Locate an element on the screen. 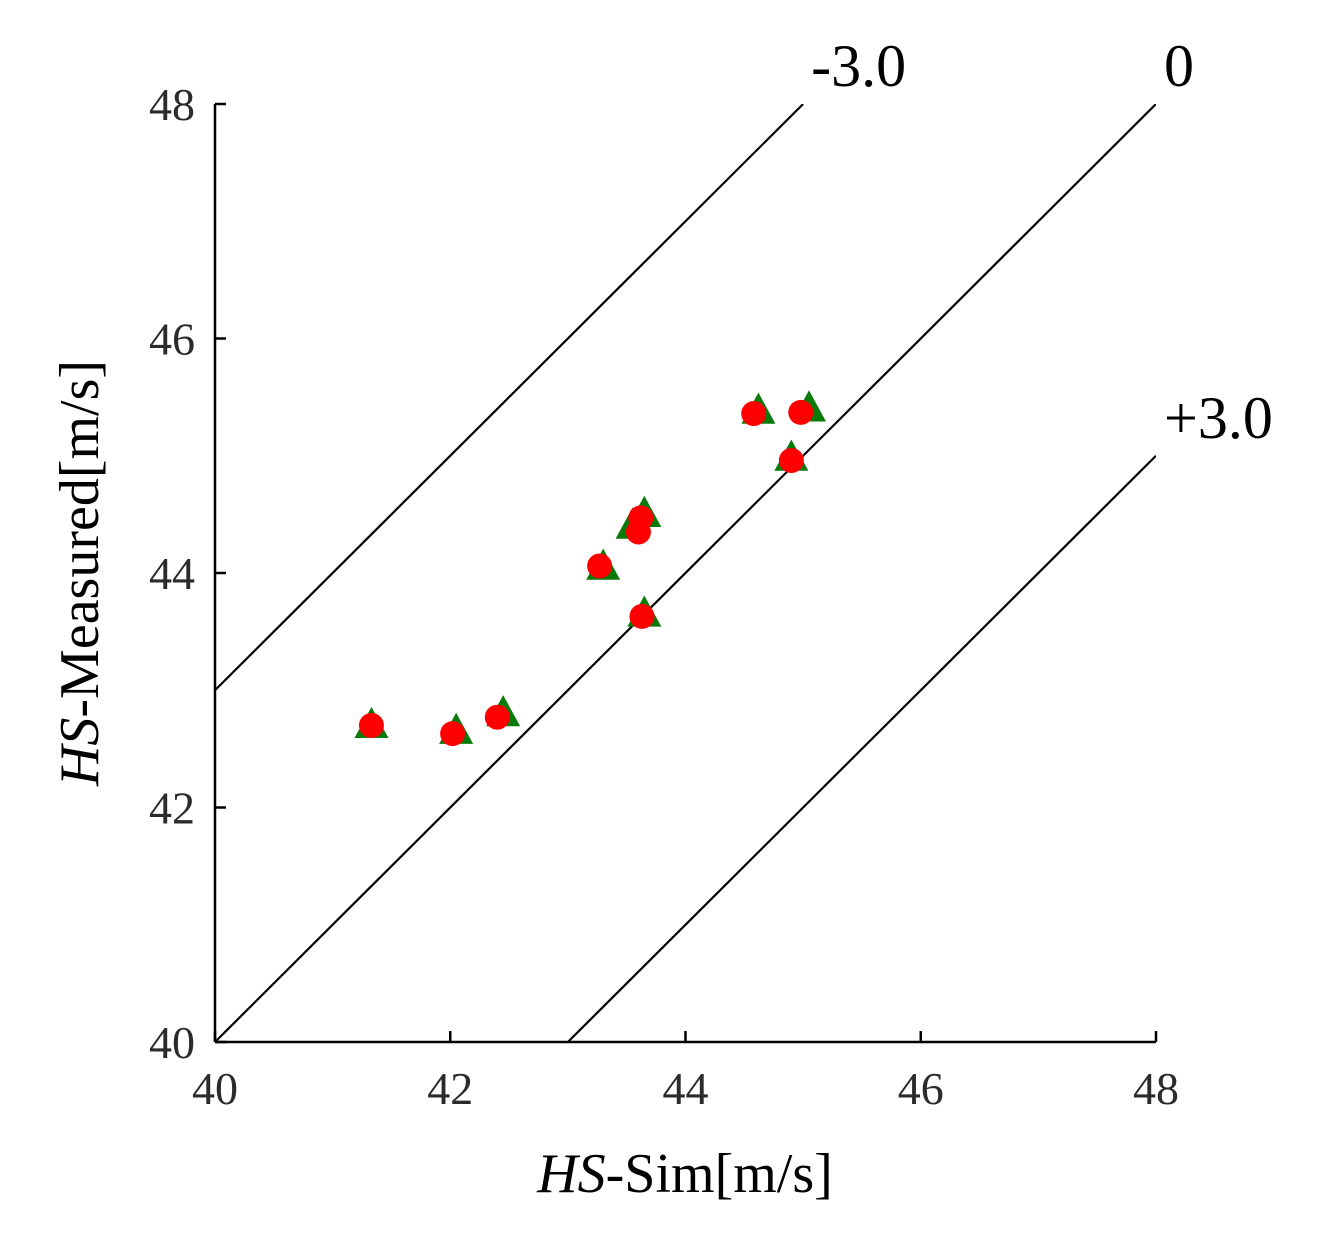 Image resolution: width=1321 pixels, height=1242 pixels. x-axis-title: HS-Sim[m/s] is located at coordinates (684, 1174).